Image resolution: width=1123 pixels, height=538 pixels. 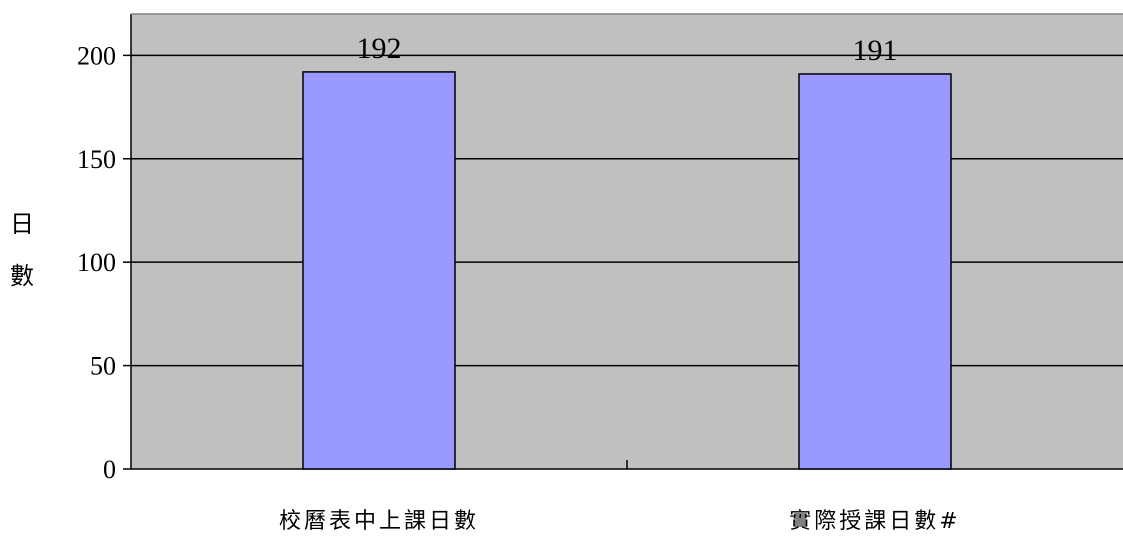 I want to click on y-tick-label: 0, so click(x=109, y=469).